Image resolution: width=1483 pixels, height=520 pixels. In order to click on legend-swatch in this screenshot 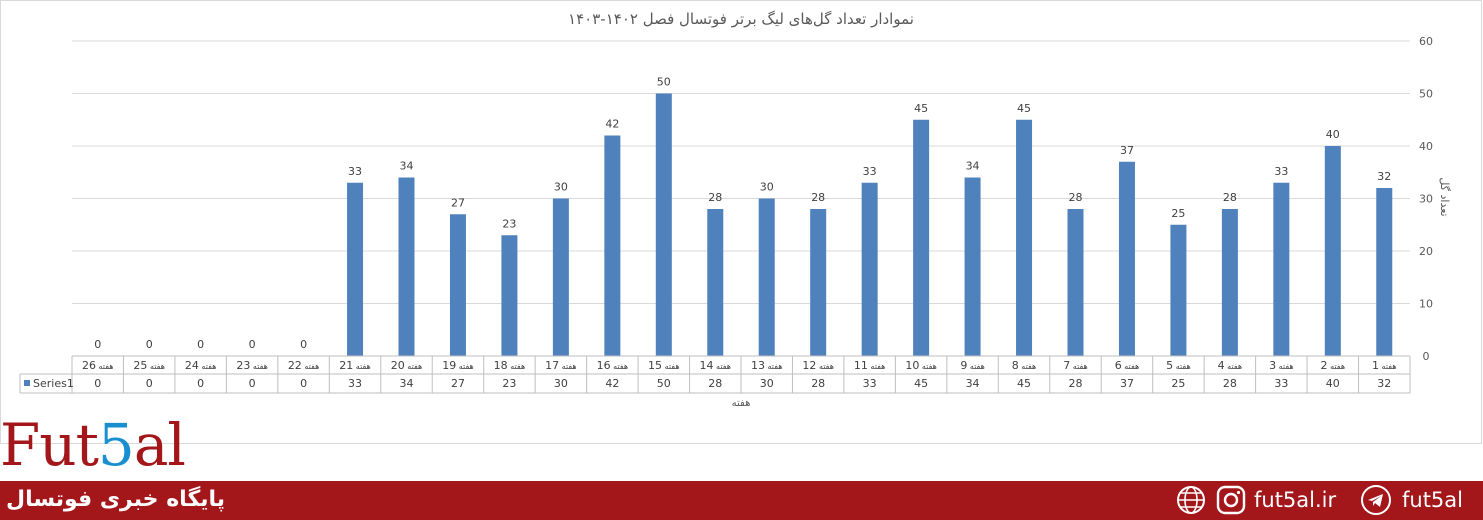, I will do `click(27, 383)`.